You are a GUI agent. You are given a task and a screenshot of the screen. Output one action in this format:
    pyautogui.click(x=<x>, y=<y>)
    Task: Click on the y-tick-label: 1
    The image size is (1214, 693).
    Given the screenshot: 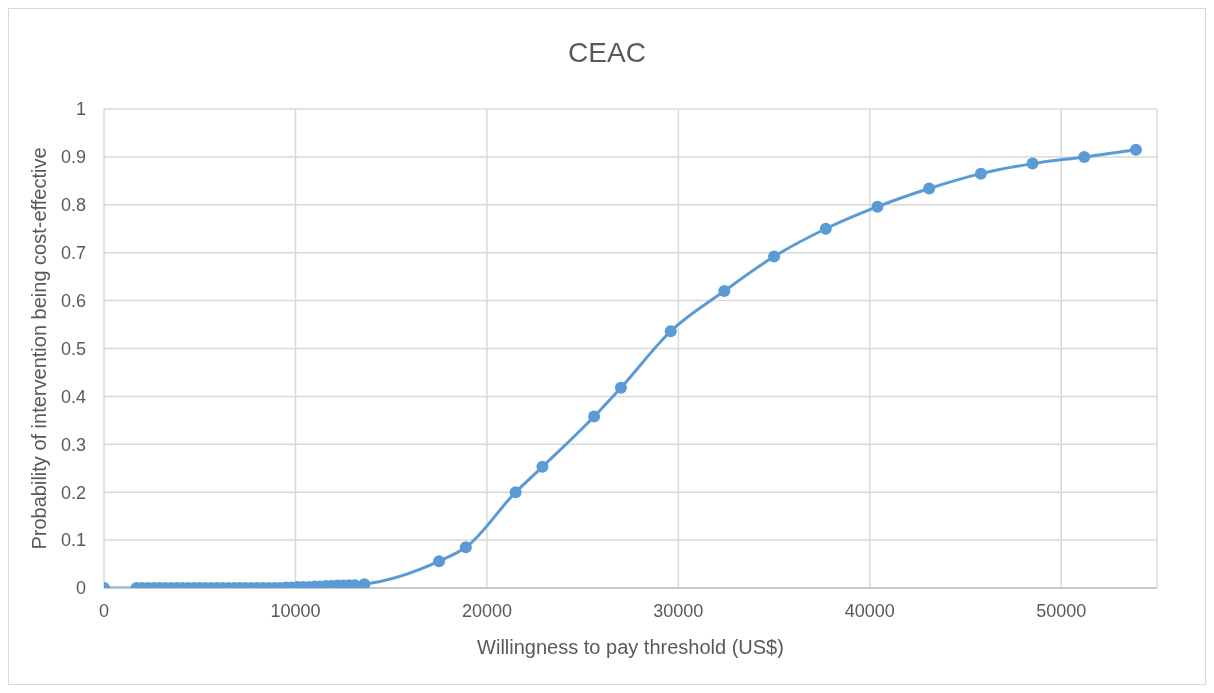 What is the action you would take?
    pyautogui.click(x=80, y=109)
    